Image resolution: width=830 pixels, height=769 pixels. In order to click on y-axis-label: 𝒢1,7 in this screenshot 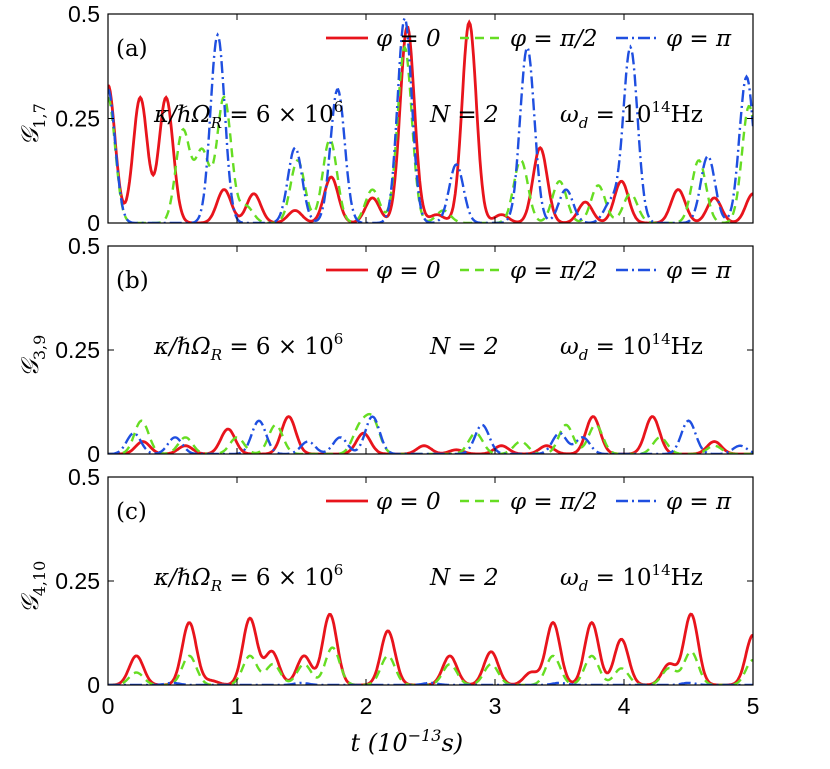, I will do `click(32, 124)`.